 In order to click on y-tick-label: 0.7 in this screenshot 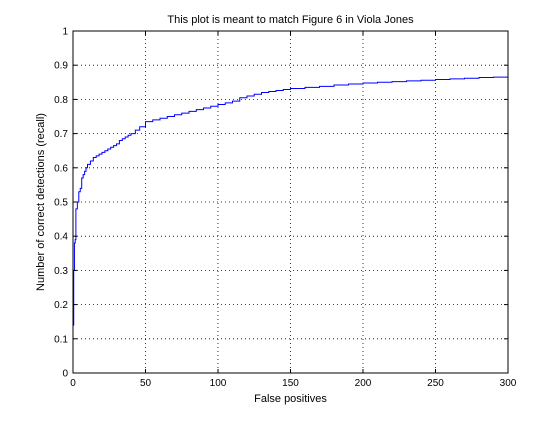, I will do `click(61, 134)`.